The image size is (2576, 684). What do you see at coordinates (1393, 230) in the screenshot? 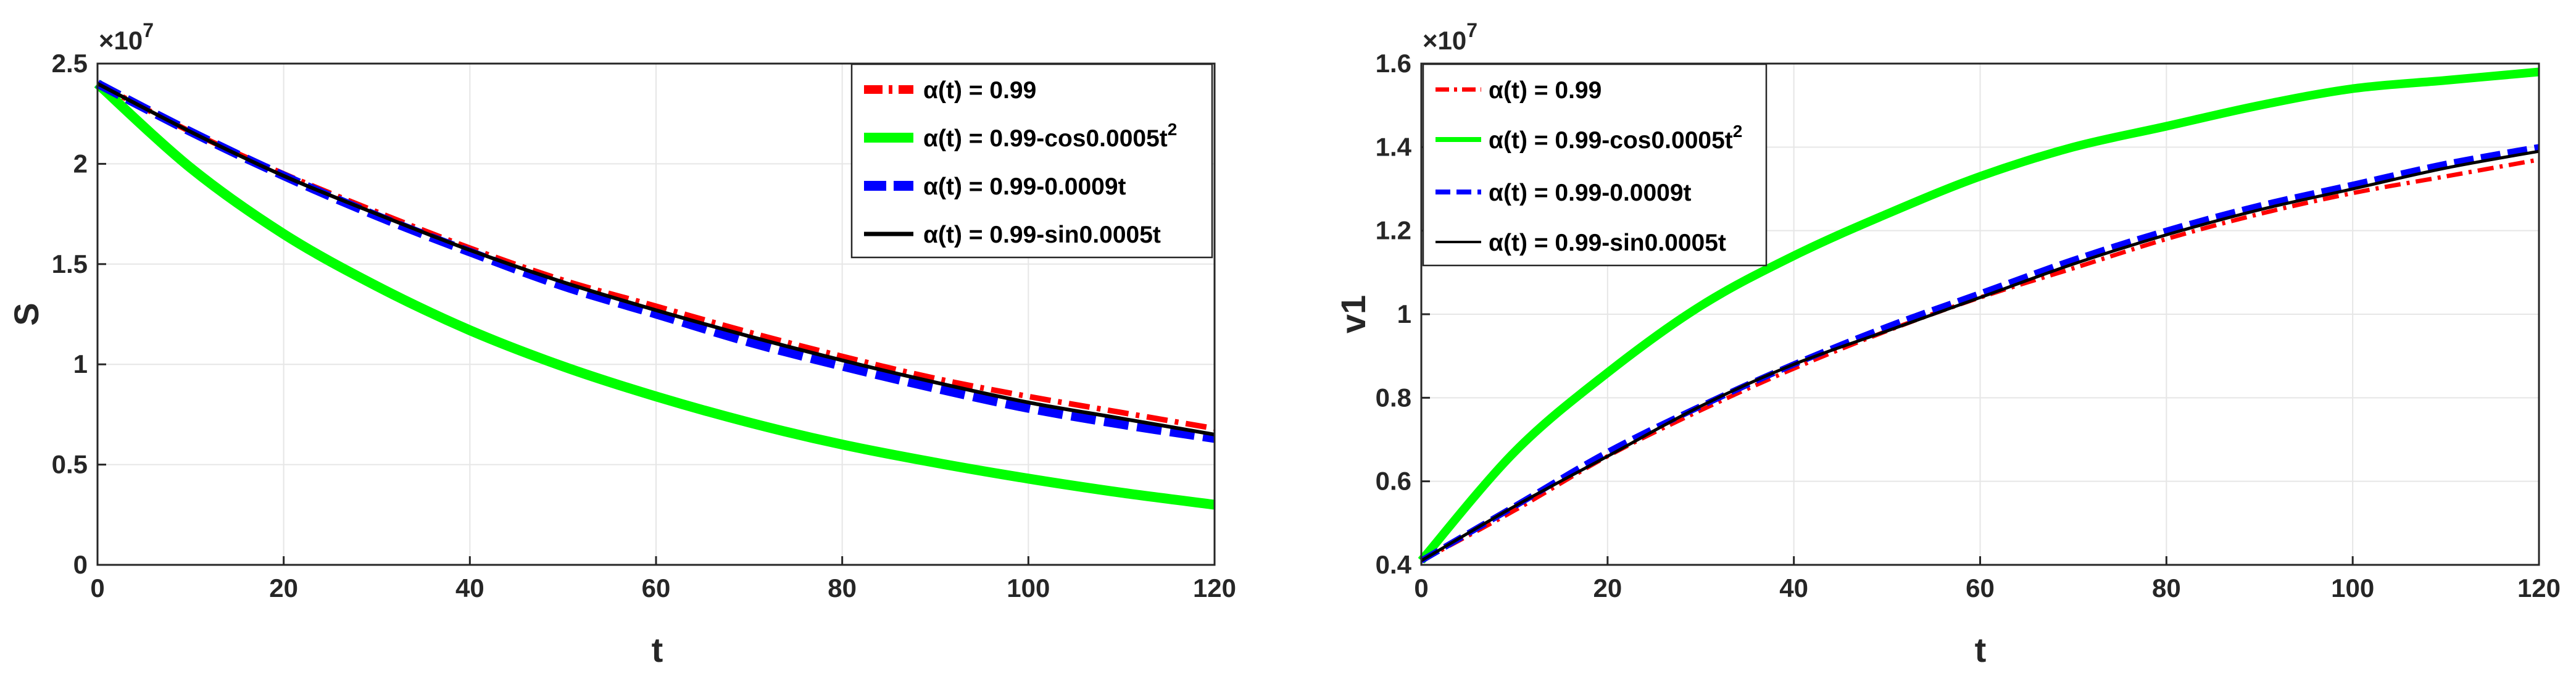
I see `y-tick-label: 1.2` at bounding box center [1393, 230].